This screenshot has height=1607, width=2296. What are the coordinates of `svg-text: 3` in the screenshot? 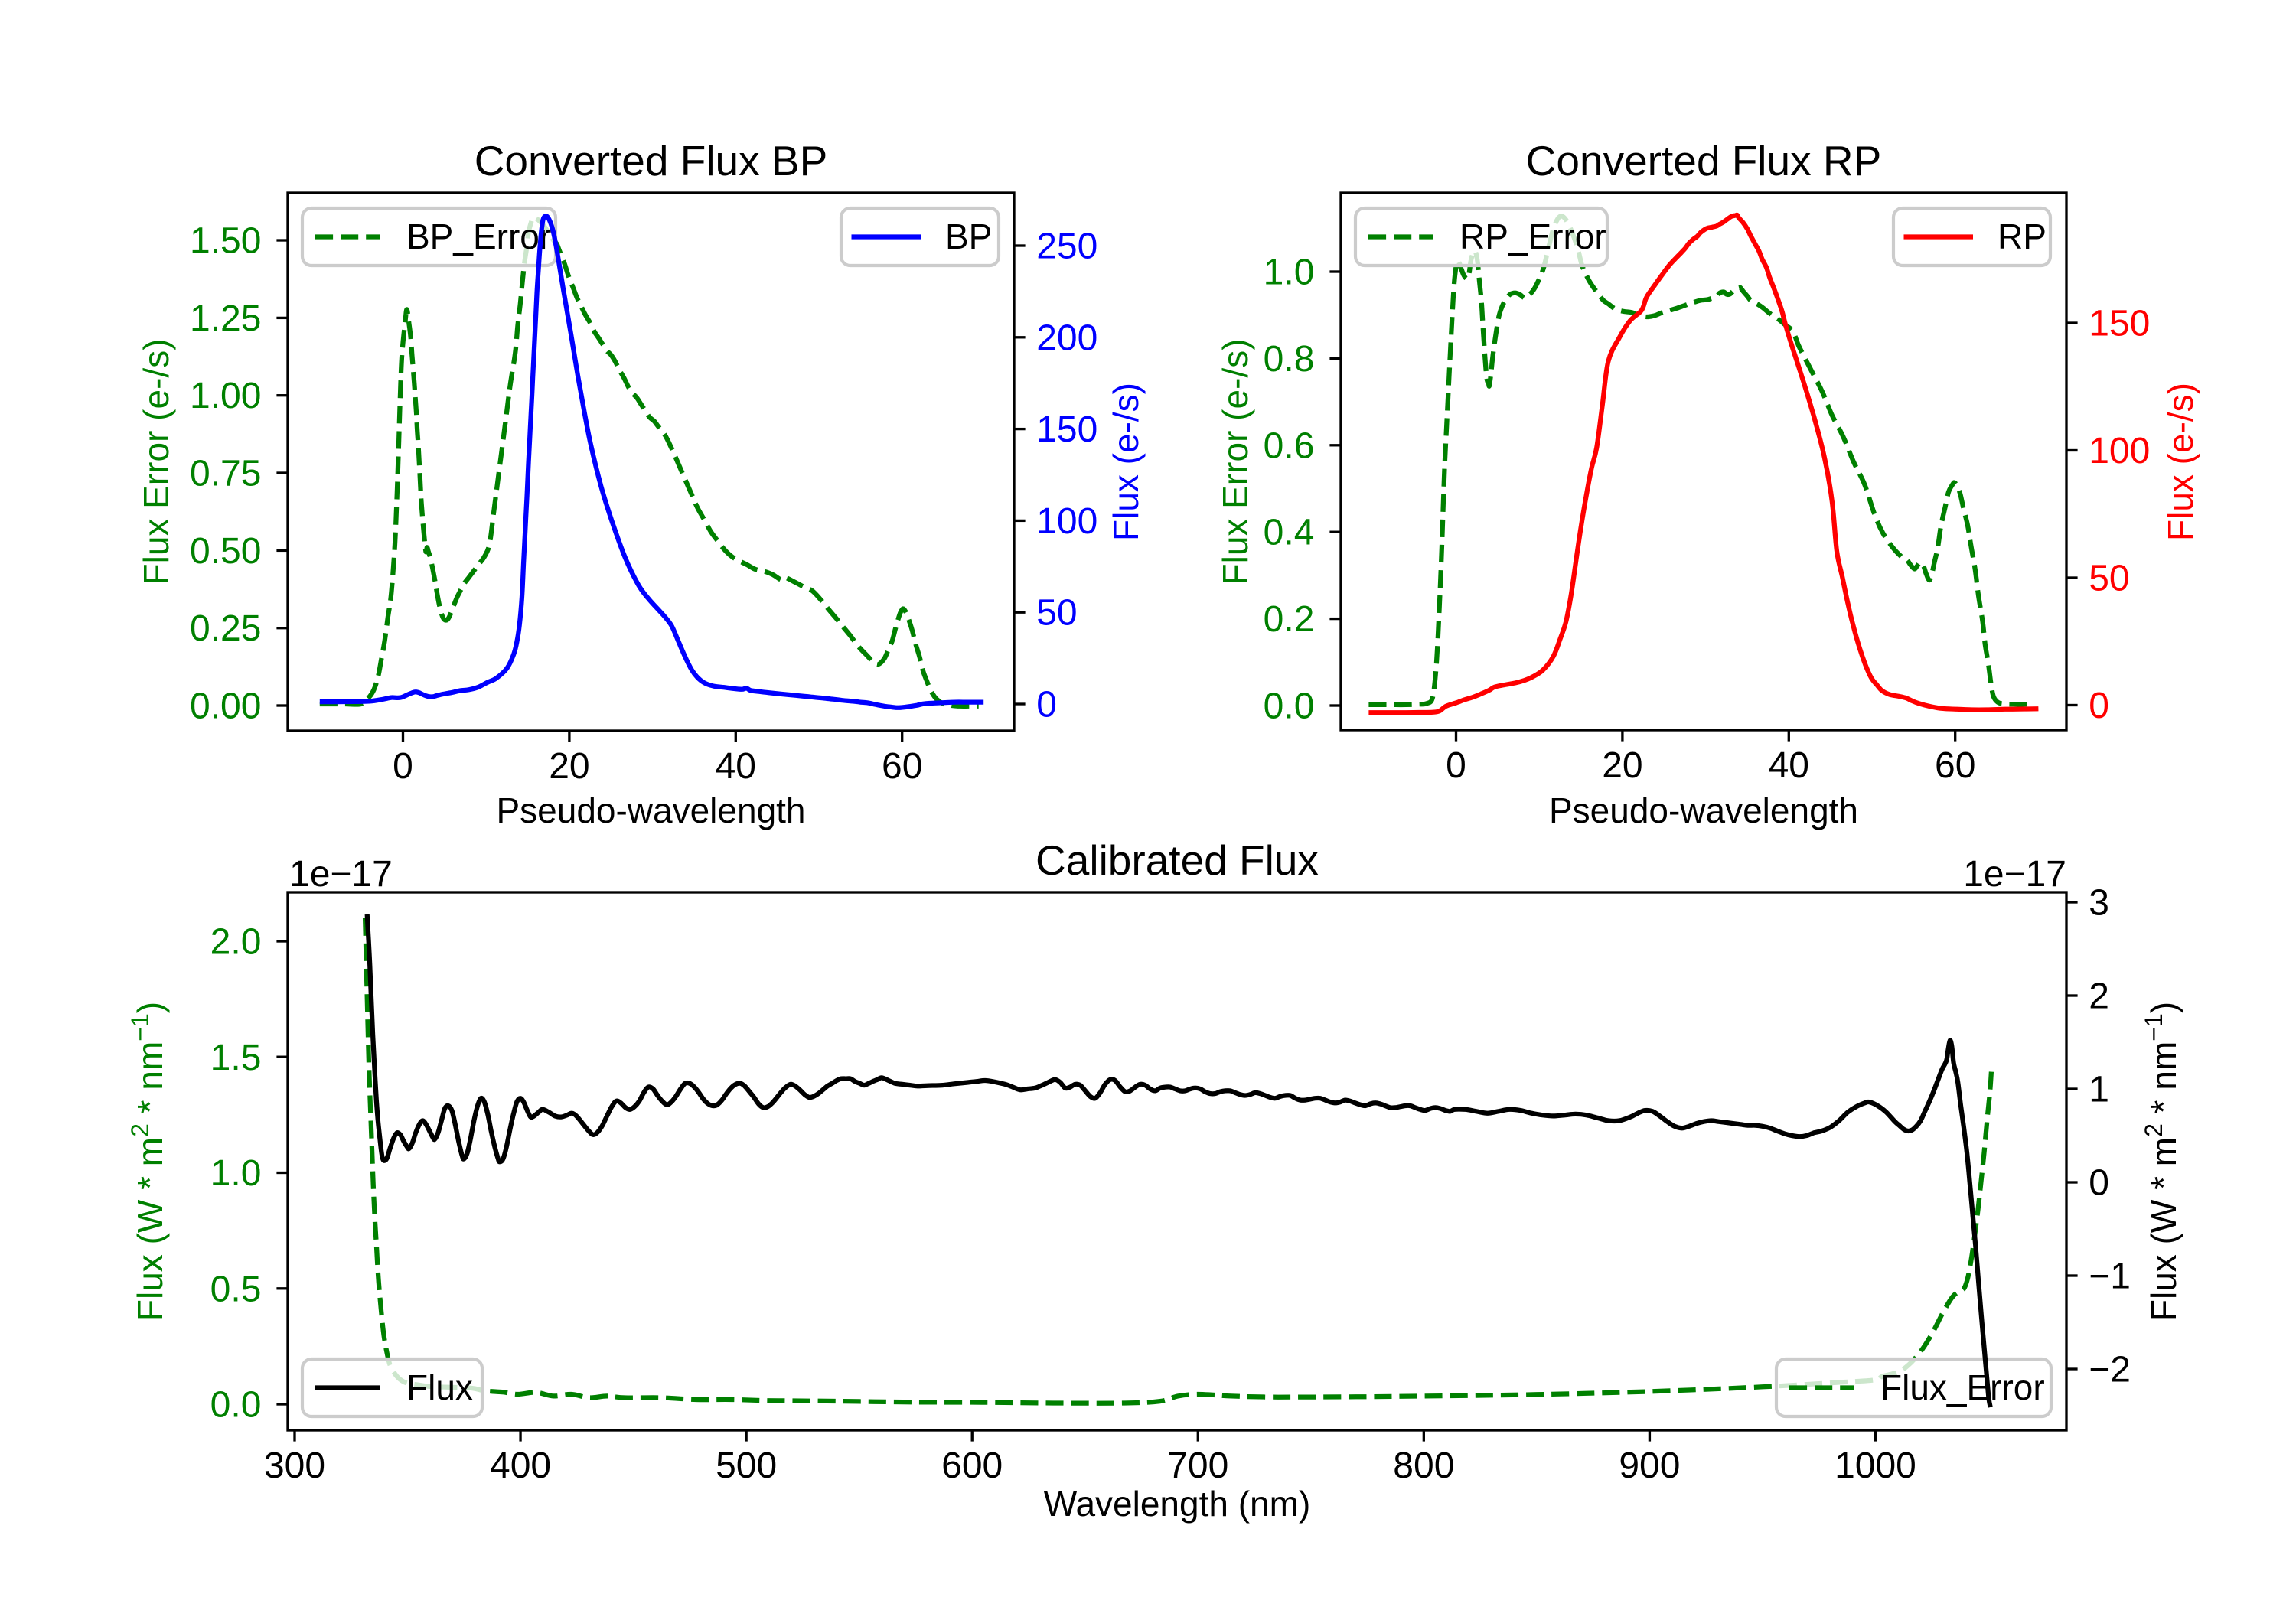 It's located at (2099, 903).